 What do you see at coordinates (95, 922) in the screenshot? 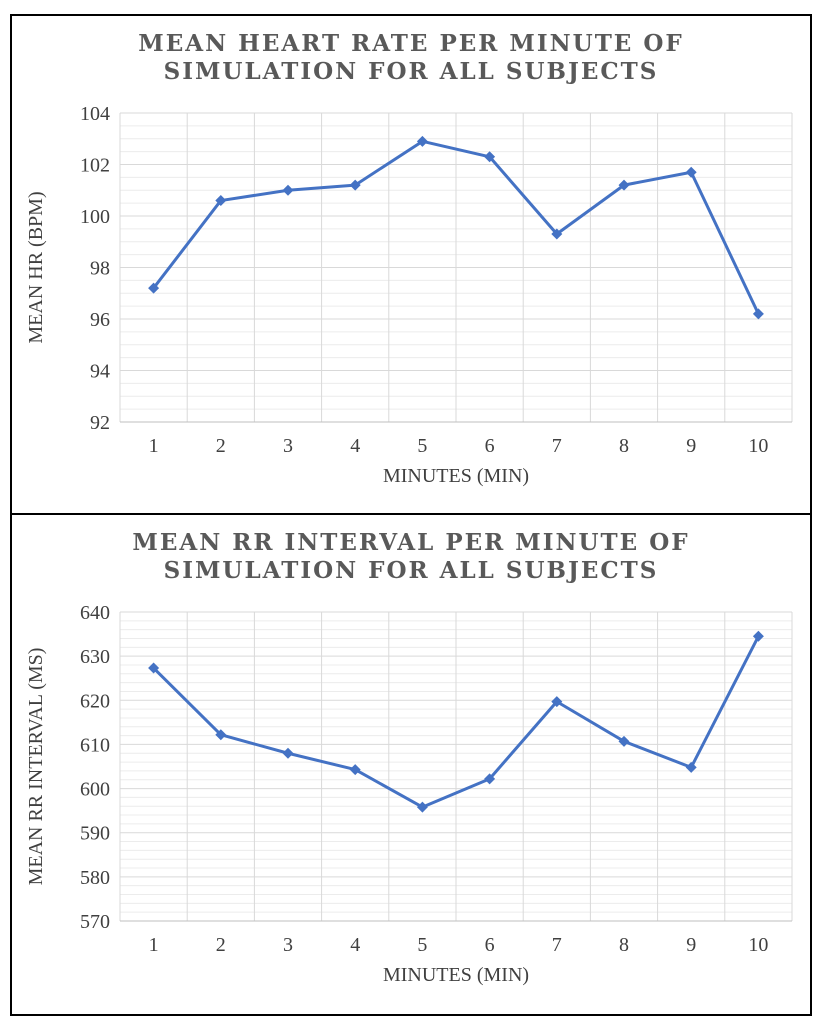
I see `y-tick-label: 570` at bounding box center [95, 922].